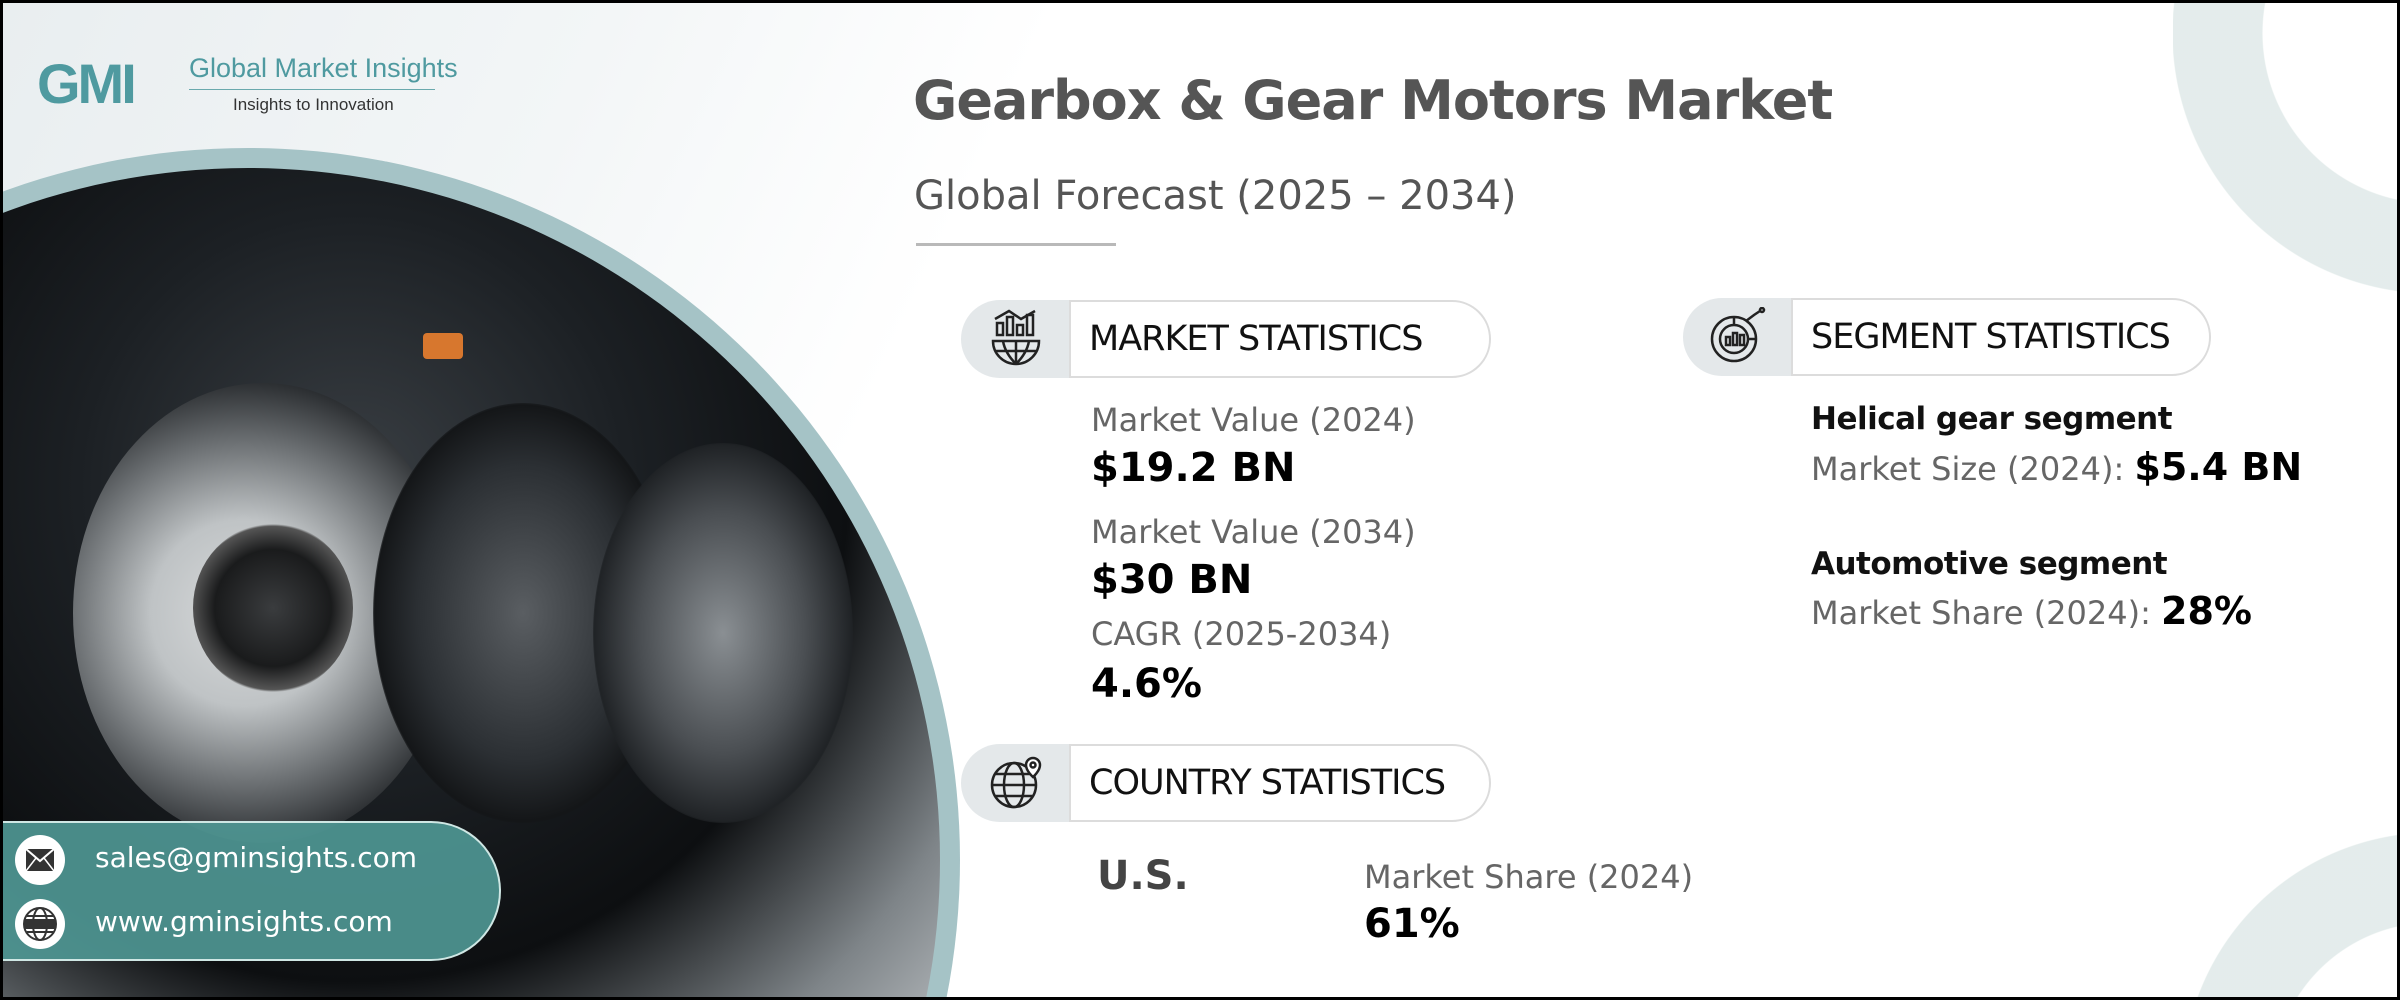 This screenshot has height=1000, width=2400. What do you see at coordinates (40, 860) in the screenshot?
I see `envelope-icon` at bounding box center [40, 860].